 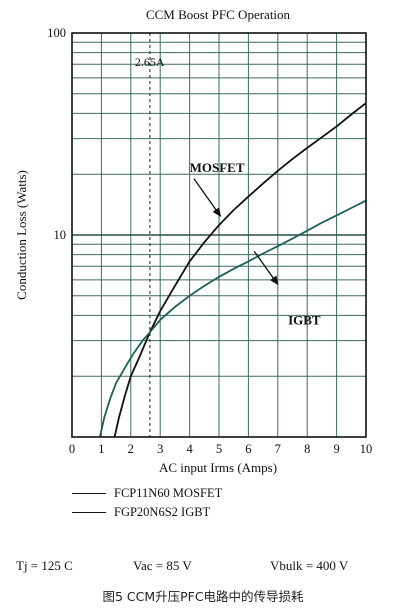 I want to click on x-tick-label: 4, so click(x=189, y=449).